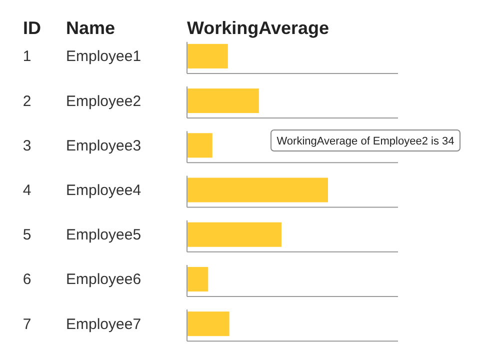  I want to click on y-tick-label: Employee7, so click(104, 324).